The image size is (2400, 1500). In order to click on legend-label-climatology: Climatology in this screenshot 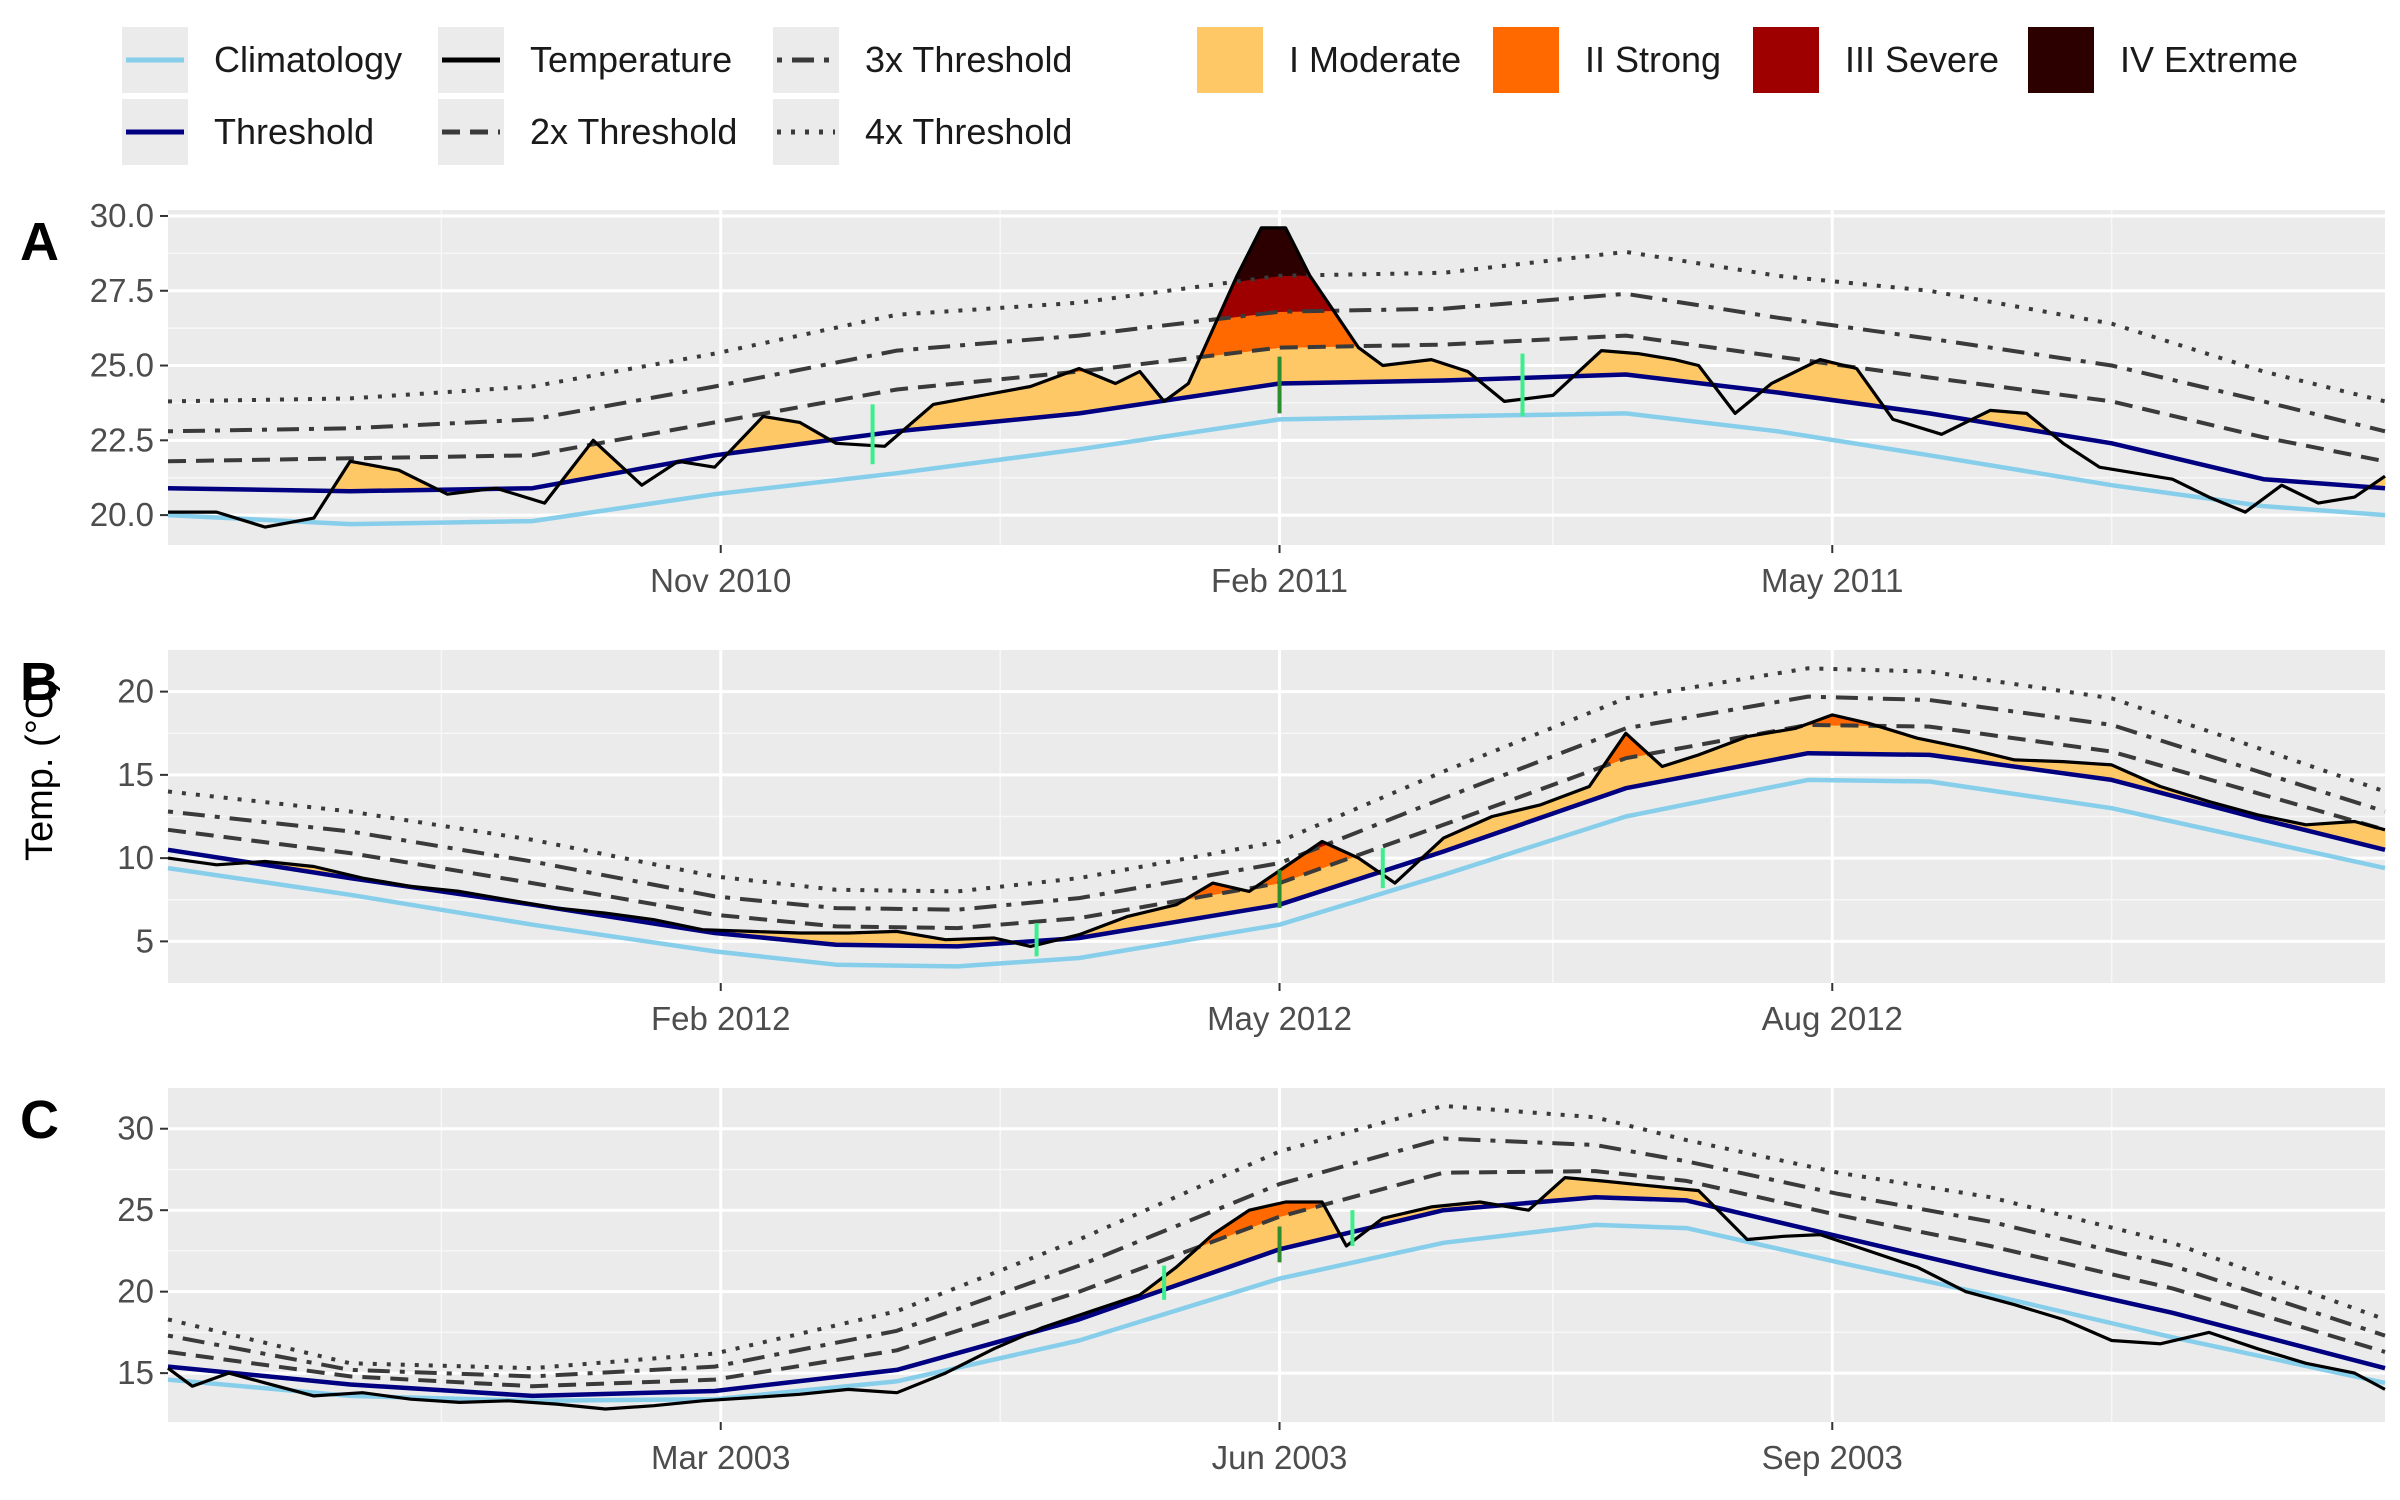, I will do `click(308, 59)`.